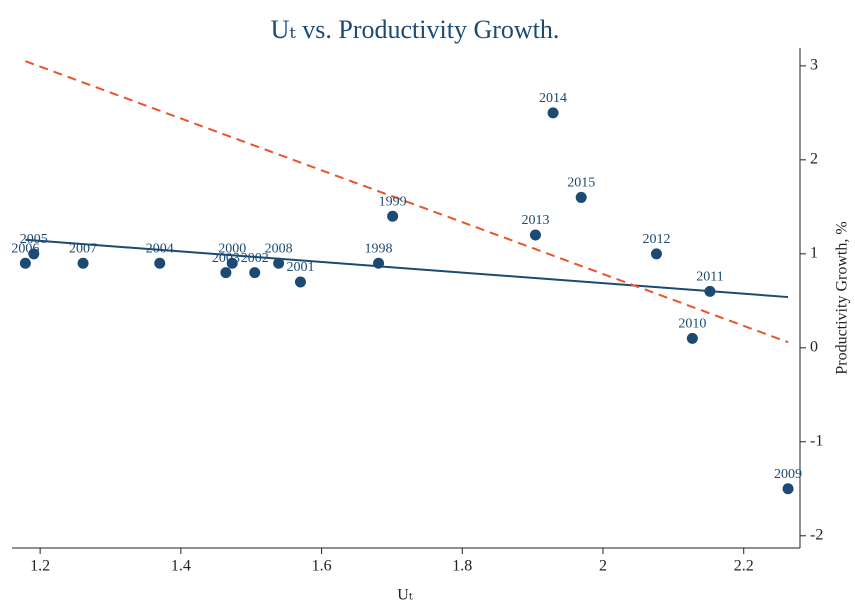 Image resolution: width=855 pixels, height=605 pixels. Describe the element at coordinates (553, 98) in the screenshot. I see `point-label: 2014` at that location.